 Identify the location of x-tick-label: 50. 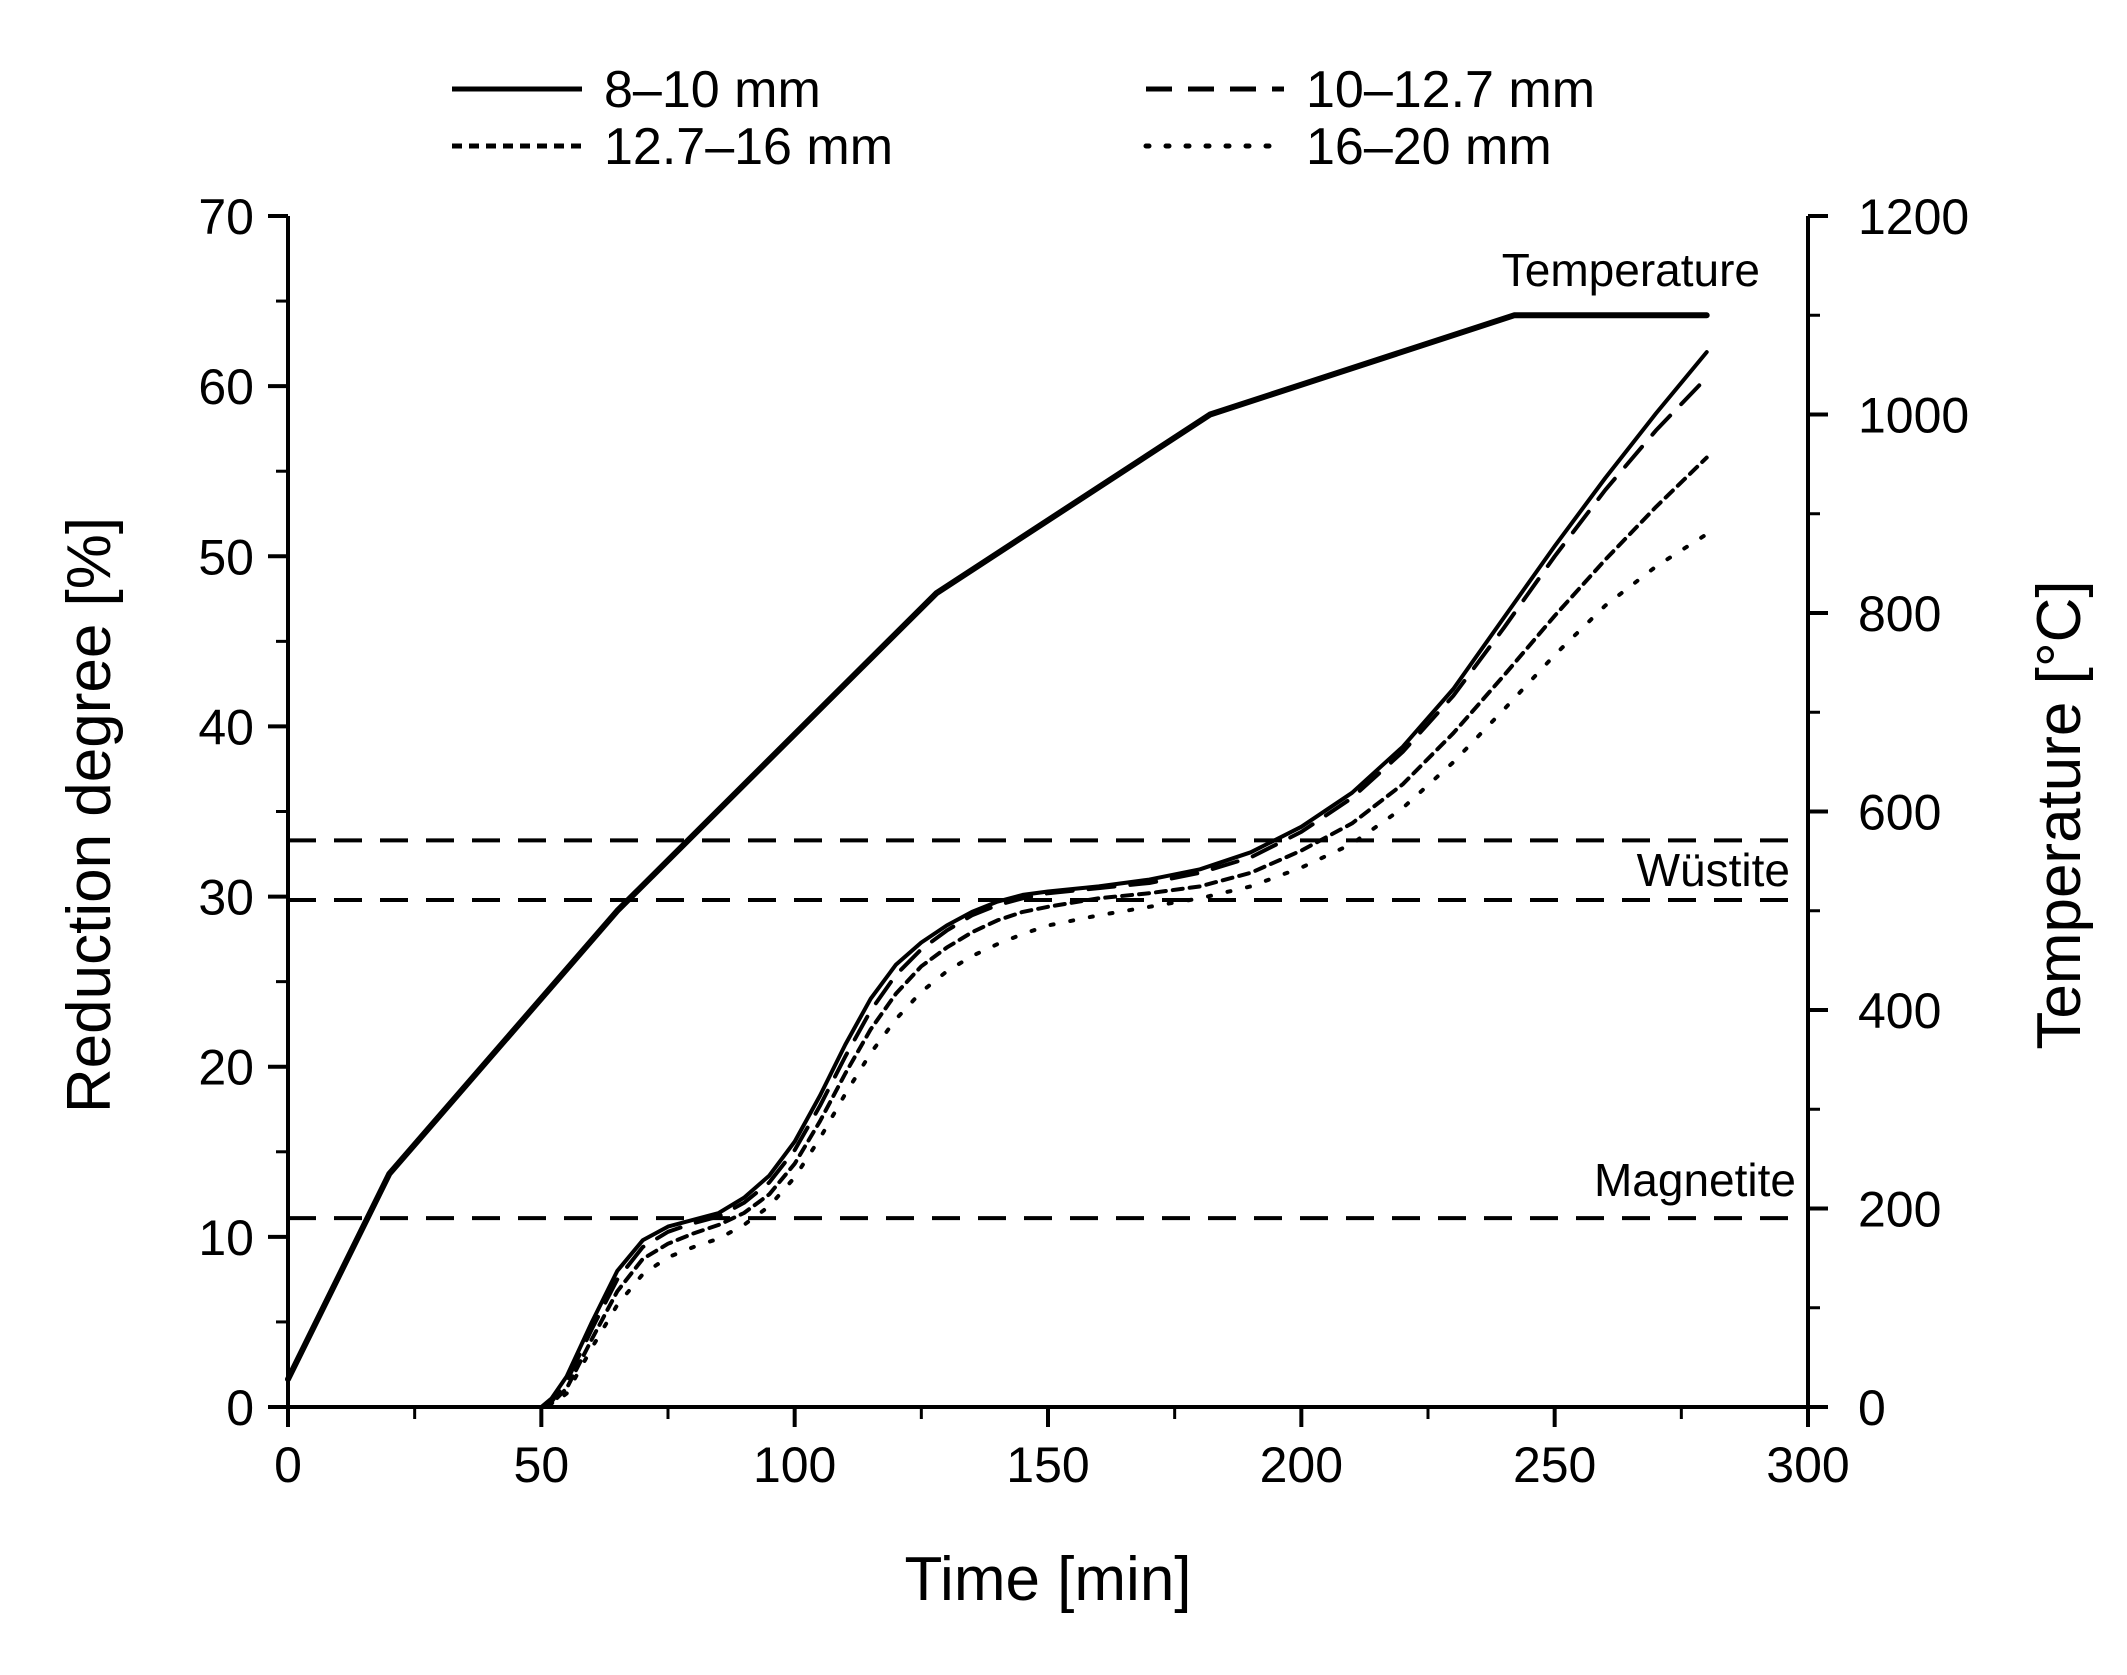
(542, 1465).